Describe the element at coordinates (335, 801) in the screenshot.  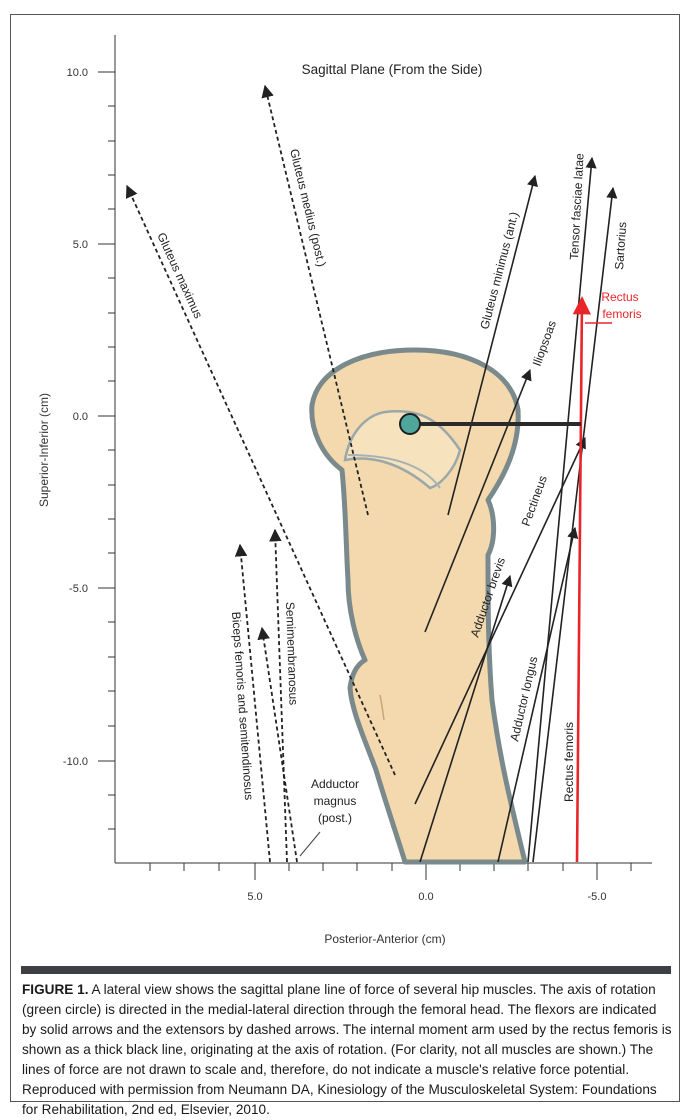
I see `adductor-magnus-label-2: magnus` at that location.